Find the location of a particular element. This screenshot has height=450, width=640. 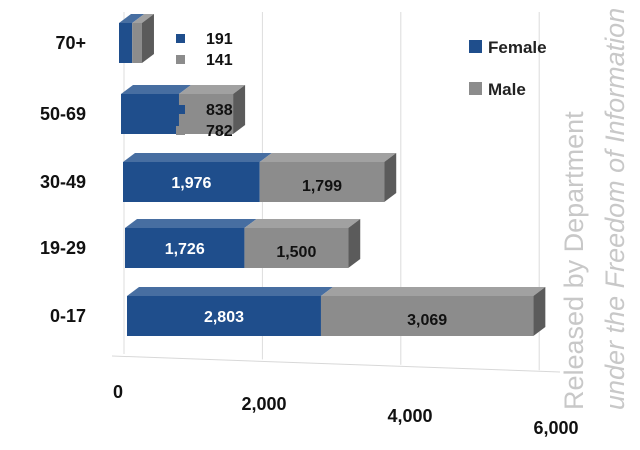

value-label-male: 1,500 is located at coordinates (296, 252).